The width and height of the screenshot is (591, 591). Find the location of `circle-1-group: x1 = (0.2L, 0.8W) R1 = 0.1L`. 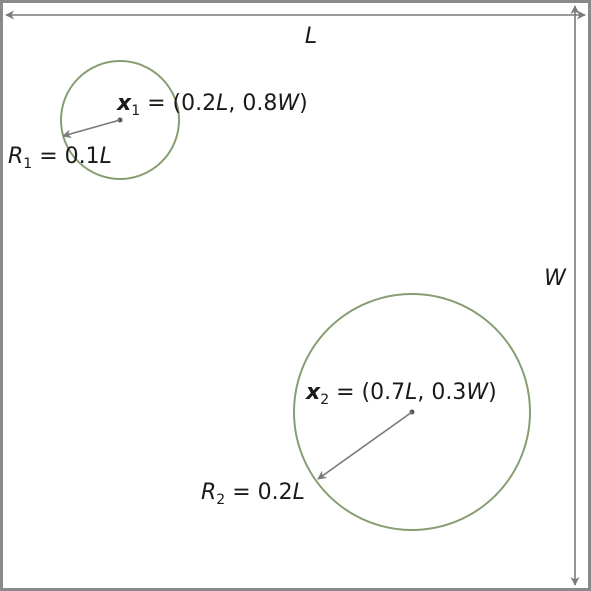

circle-1-group: x1 = (0.2L, 0.8W) R1 = 0.1L is located at coordinates (158, 120).